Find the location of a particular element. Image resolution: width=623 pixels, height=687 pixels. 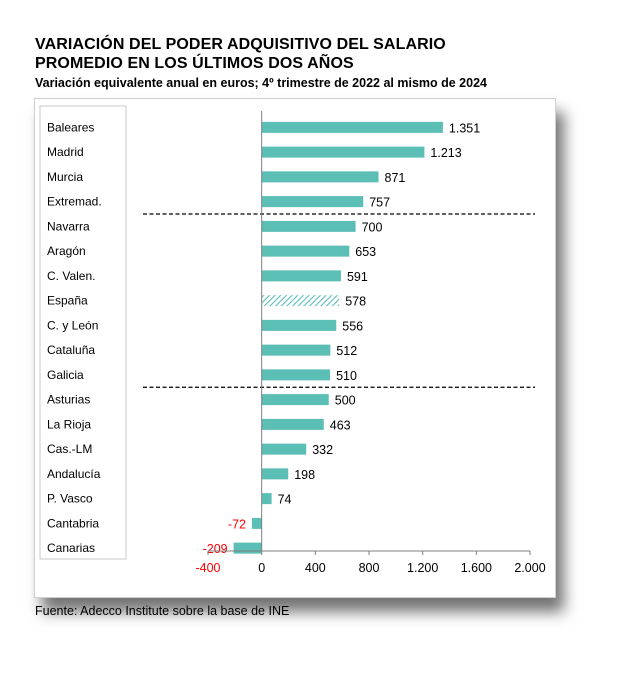

category-label: La Rioja is located at coordinates (69, 424).